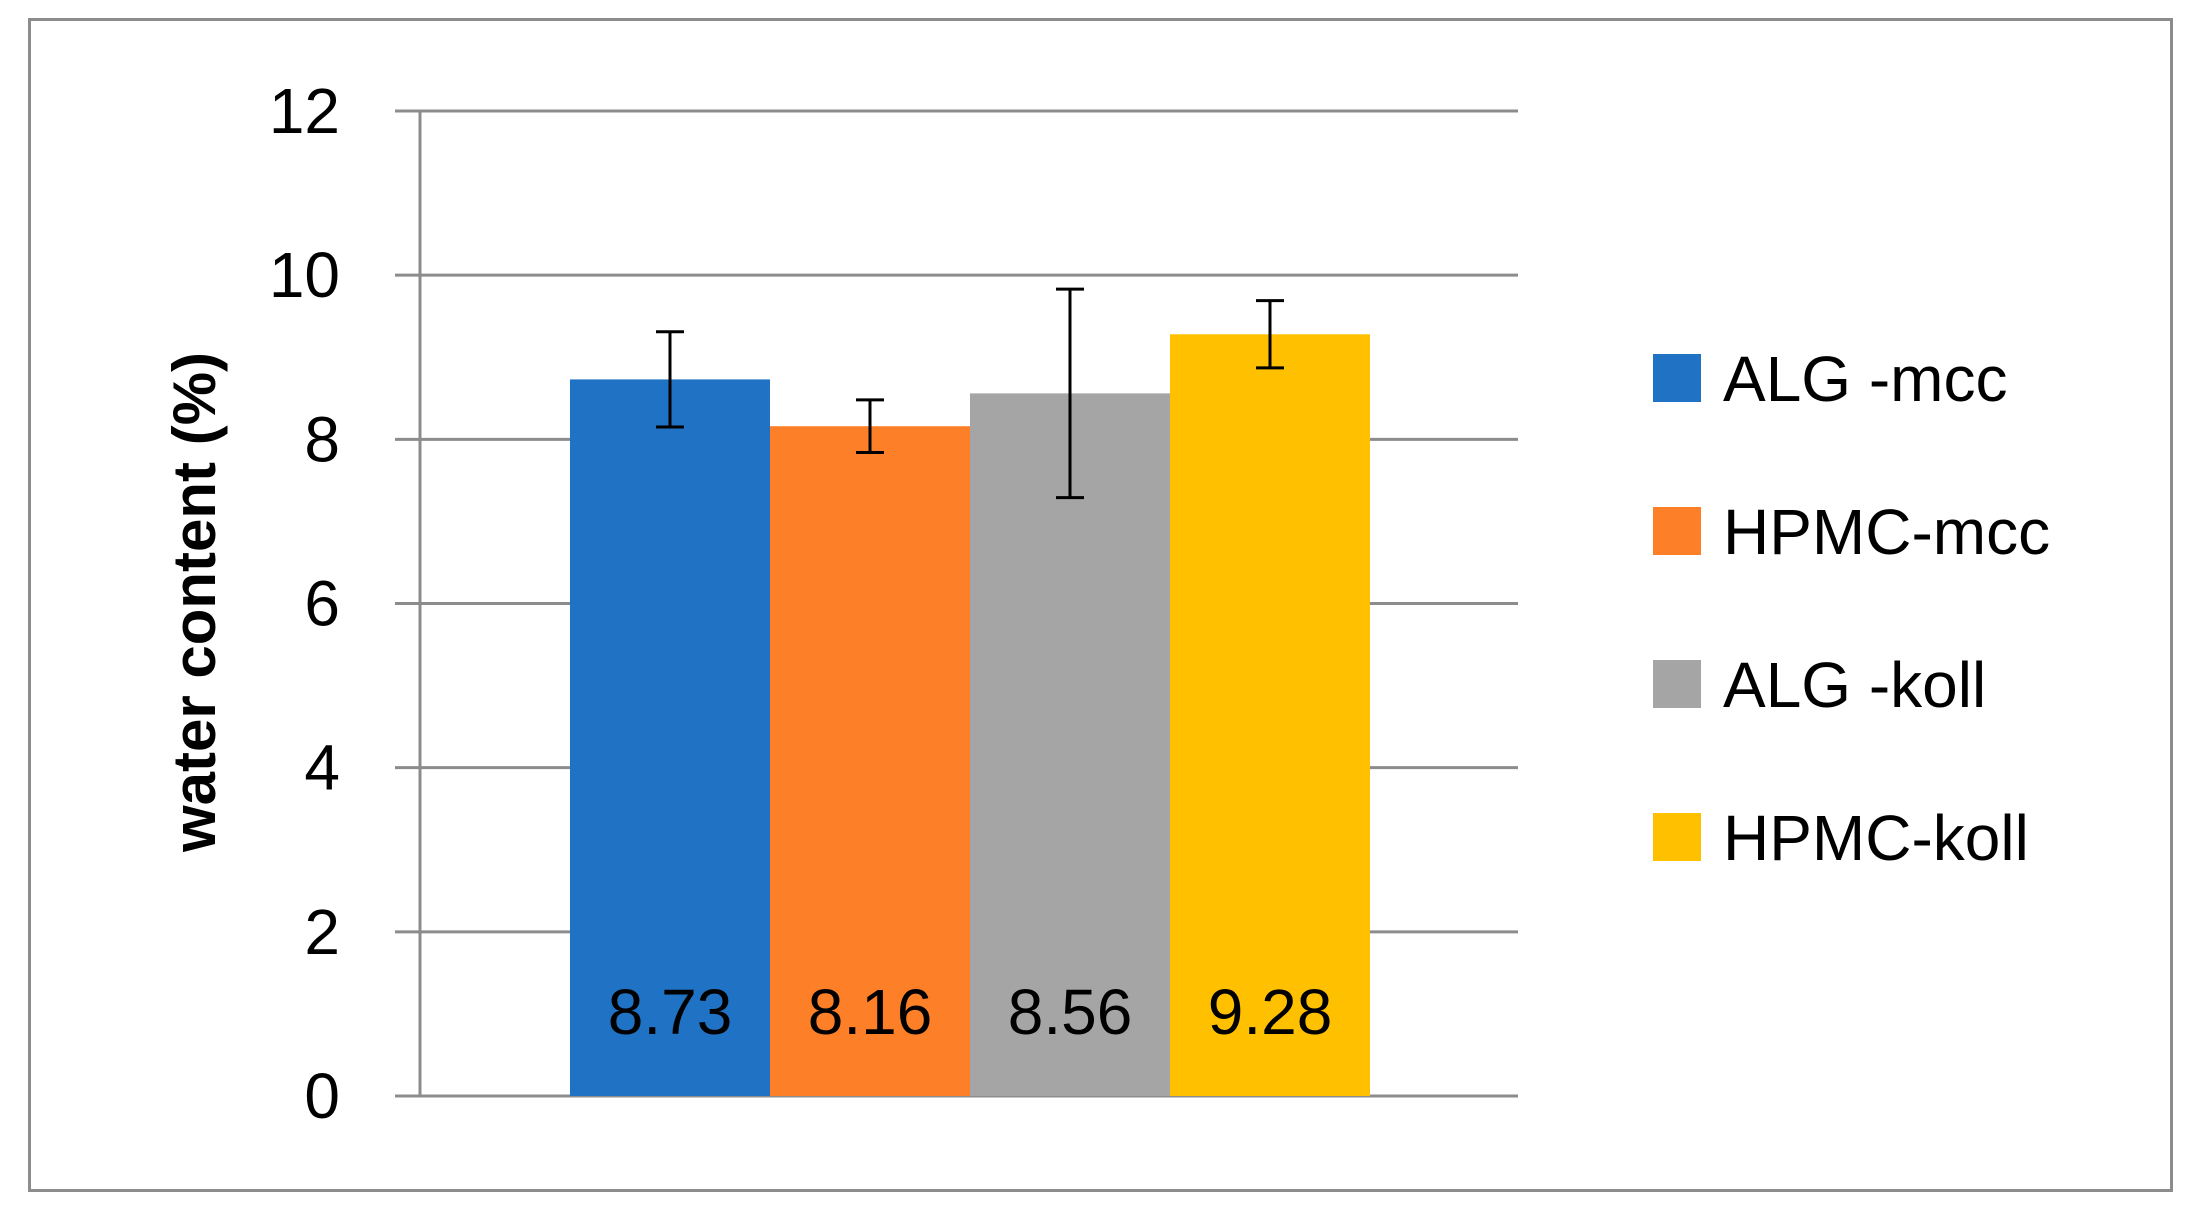 This screenshot has height=1211, width=2201. I want to click on label-layer: 8.73 8.16 8.56 9.28, so click(970, 1012).